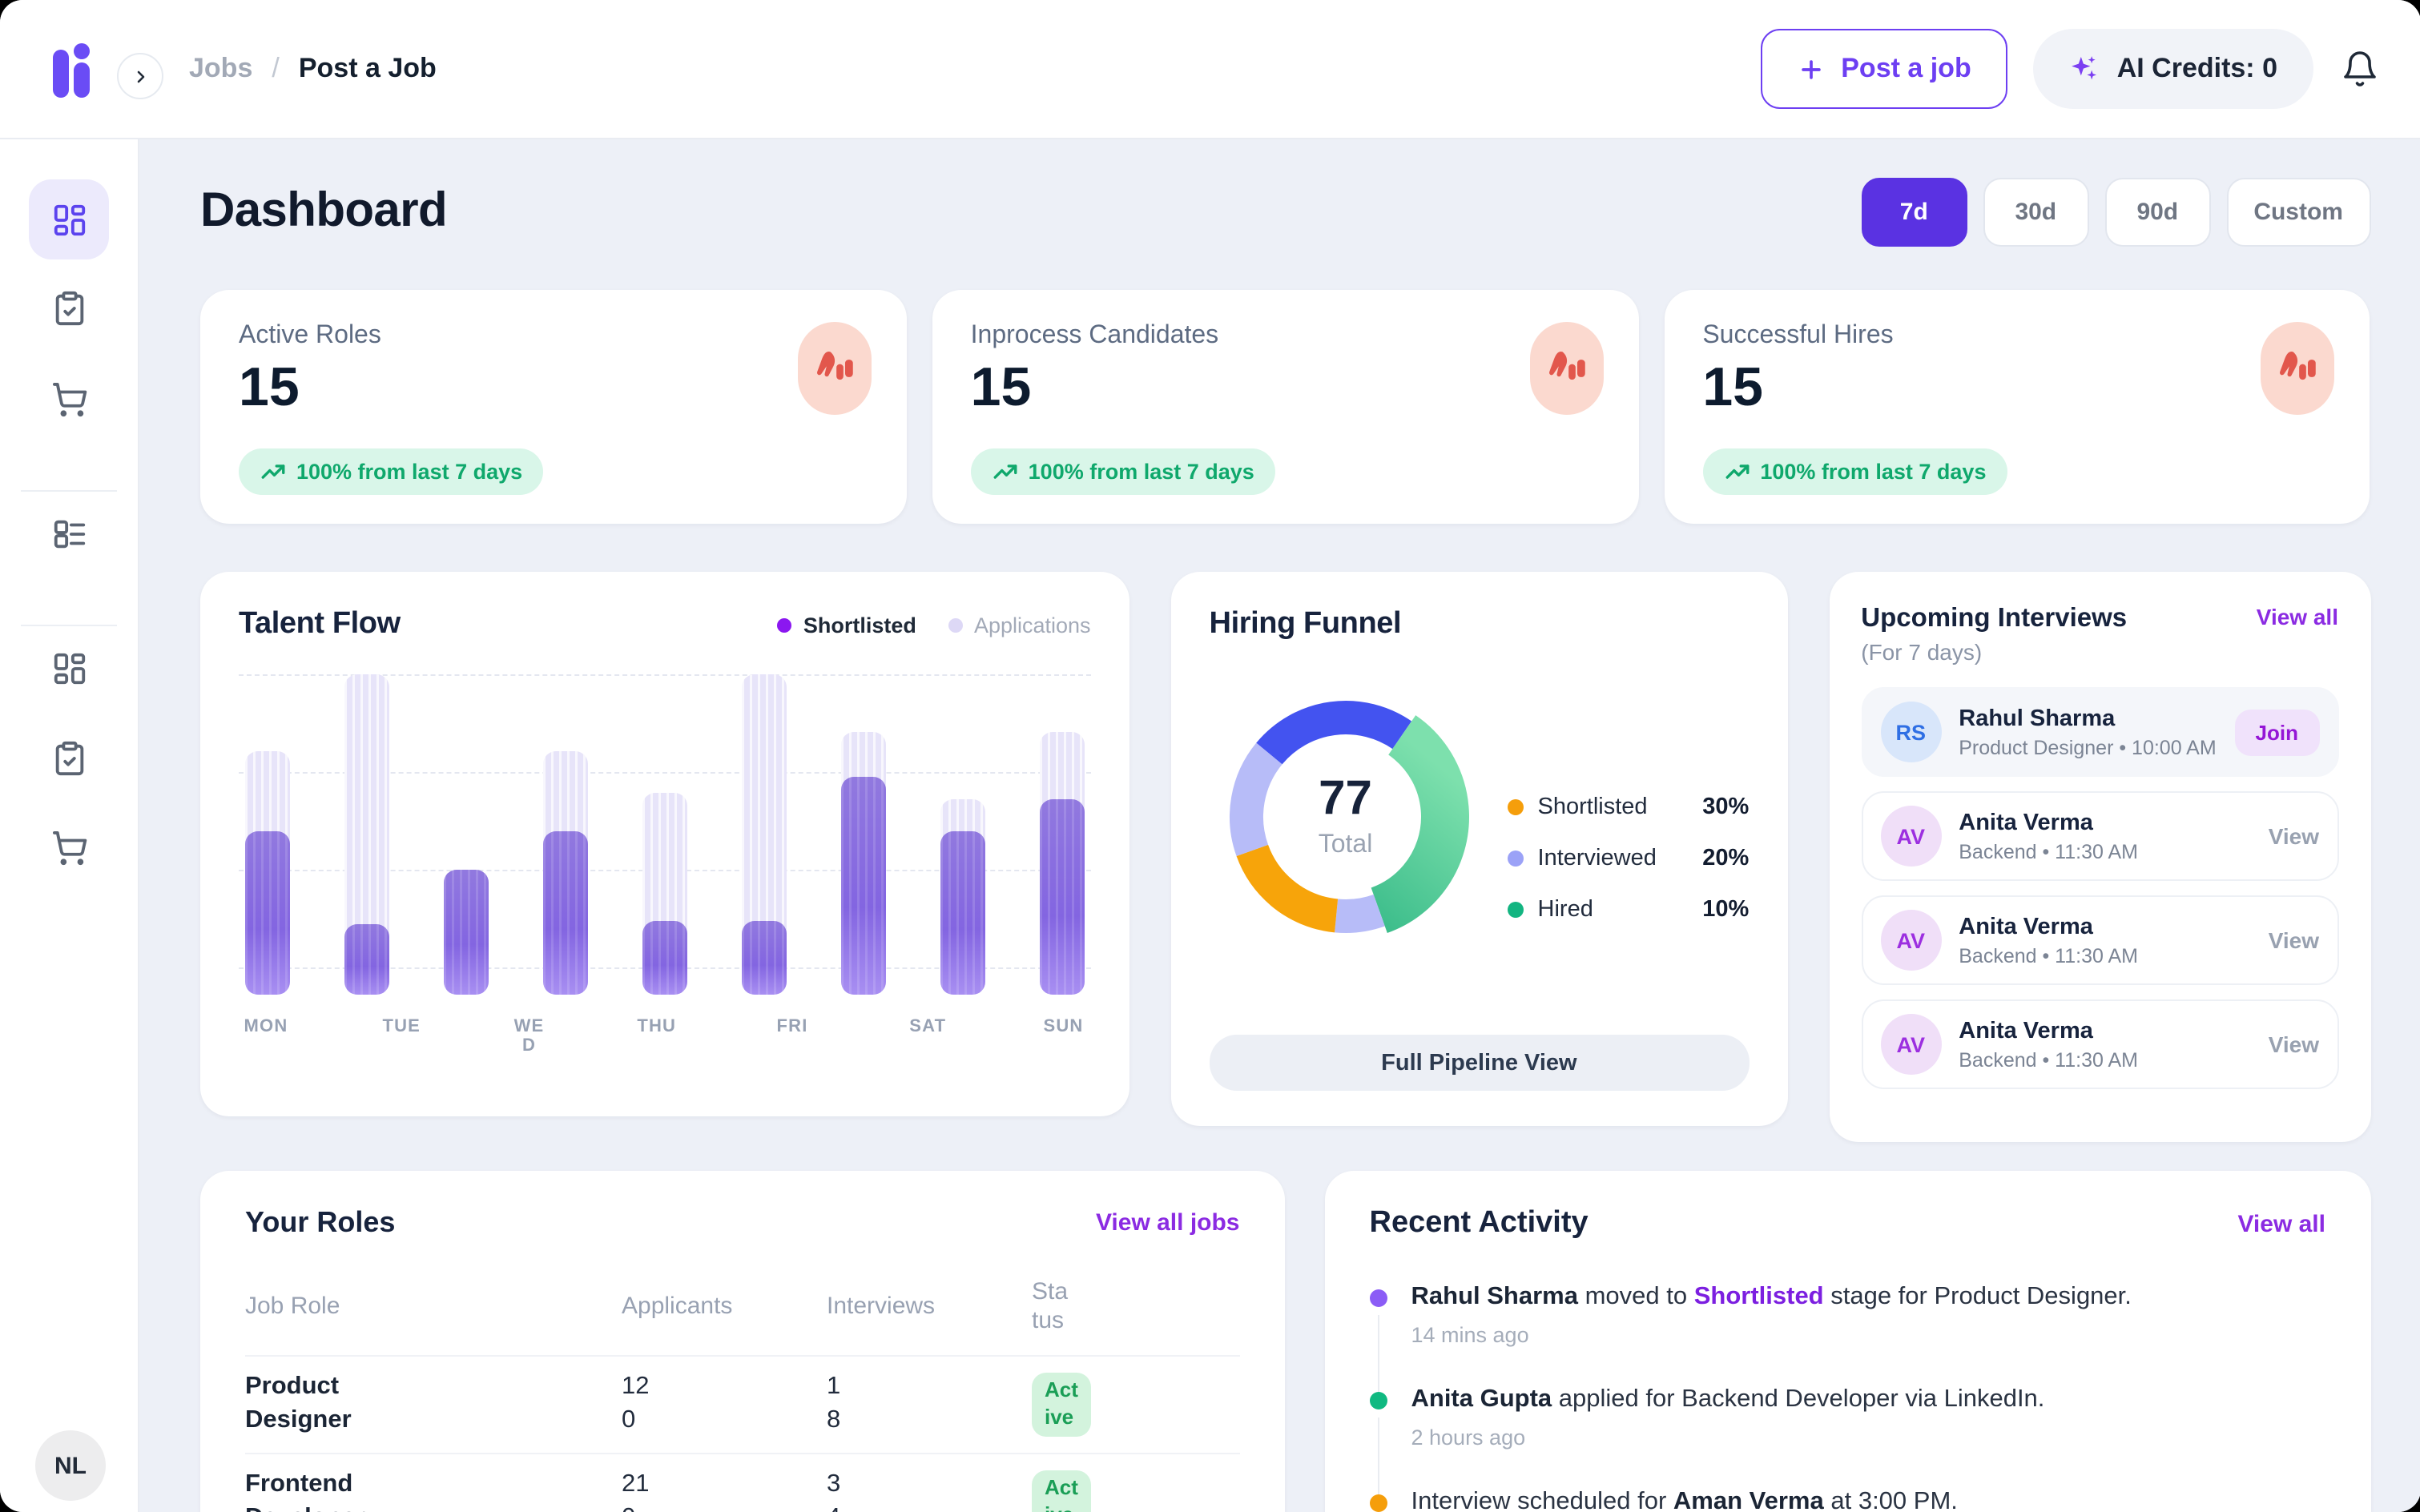 This screenshot has width=2420, height=1512. I want to click on full-pipeline-view-button: Full Pipeline View, so click(1480, 1063).